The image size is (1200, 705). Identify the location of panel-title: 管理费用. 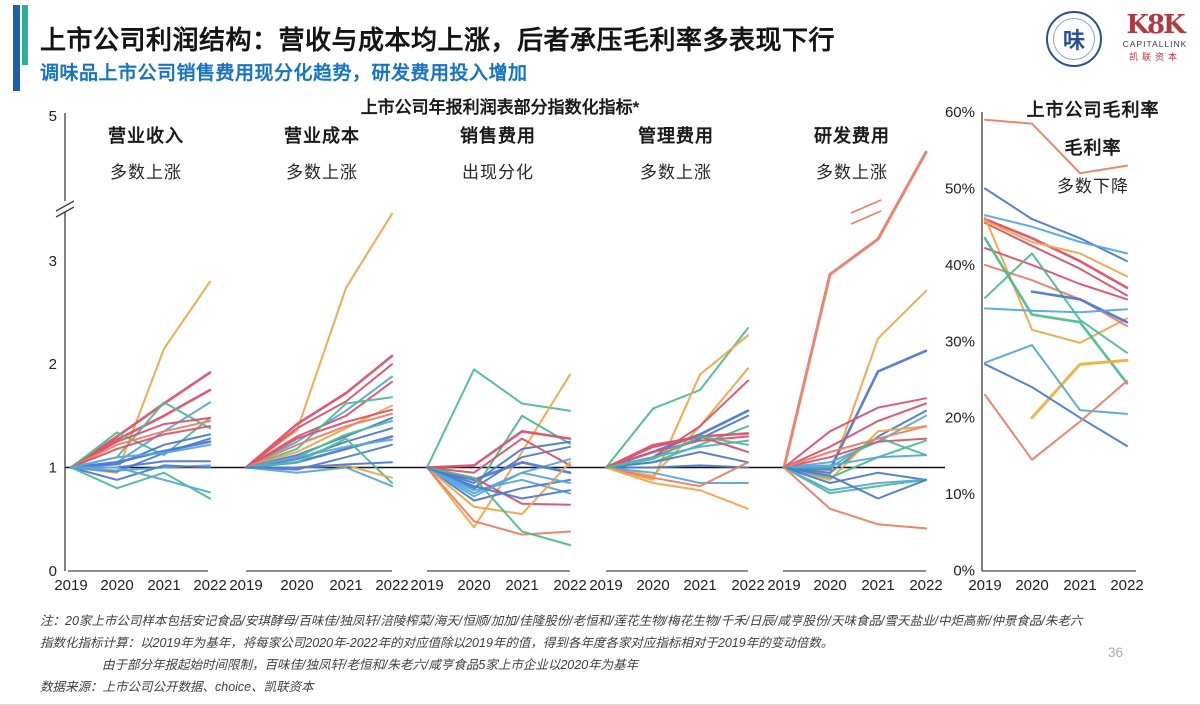
(676, 136).